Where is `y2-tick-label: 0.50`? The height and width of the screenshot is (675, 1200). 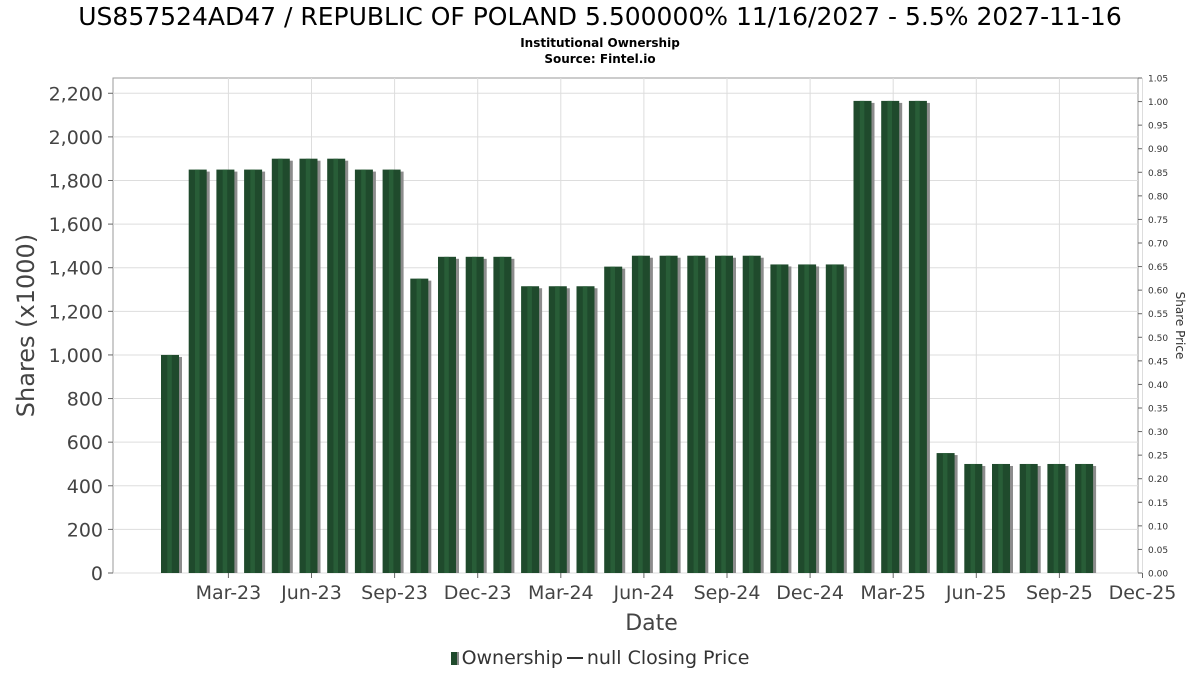 y2-tick-label: 0.50 is located at coordinates (1158, 339).